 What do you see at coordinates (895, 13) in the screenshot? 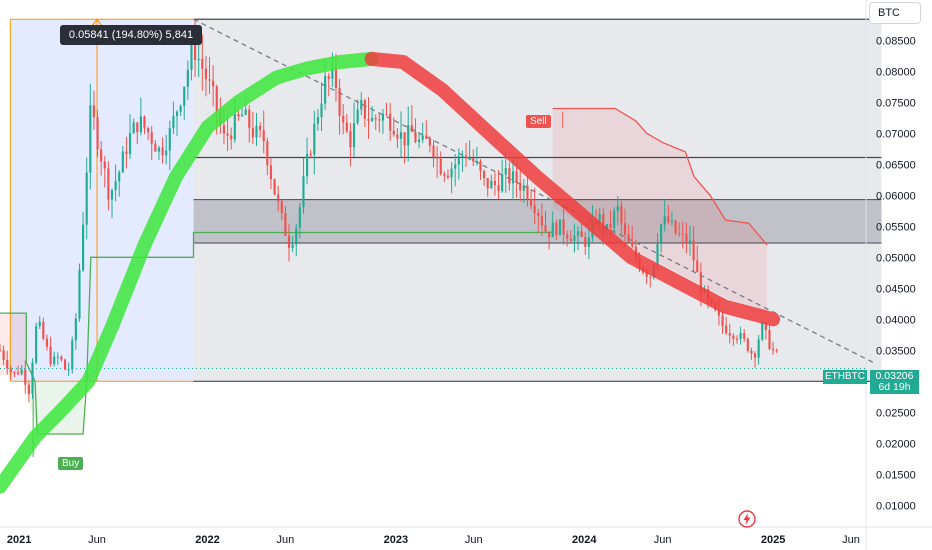
I see `currency-label: BTC` at bounding box center [895, 13].